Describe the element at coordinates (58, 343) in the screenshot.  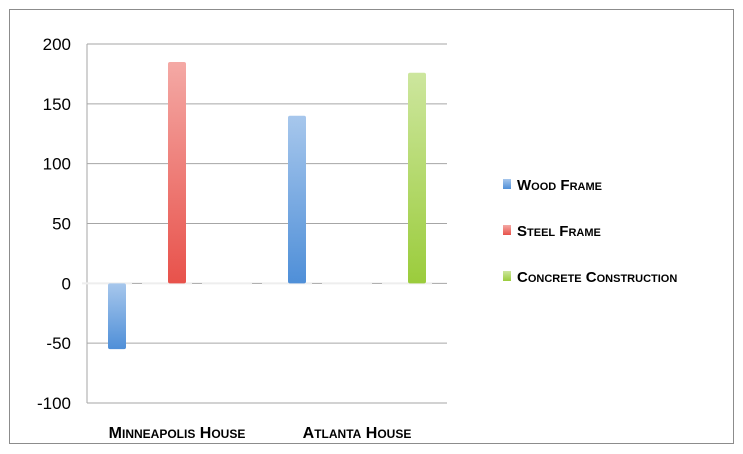
I see `y-tick-label: -50` at that location.